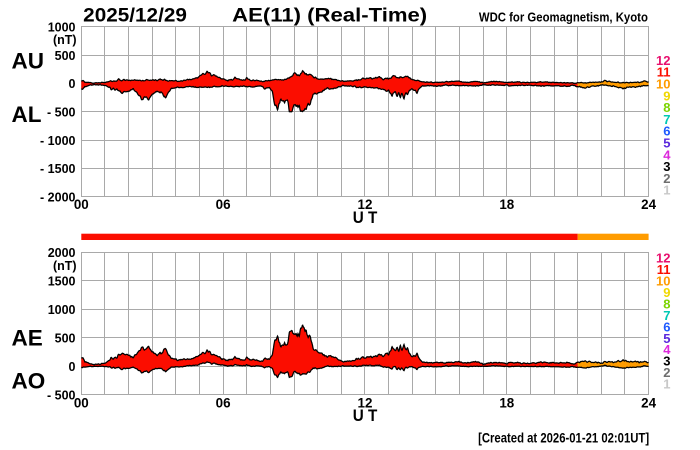 This screenshot has width=700, height=450. What do you see at coordinates (62, 253) in the screenshot?
I see `svg-text: 2000` at bounding box center [62, 253].